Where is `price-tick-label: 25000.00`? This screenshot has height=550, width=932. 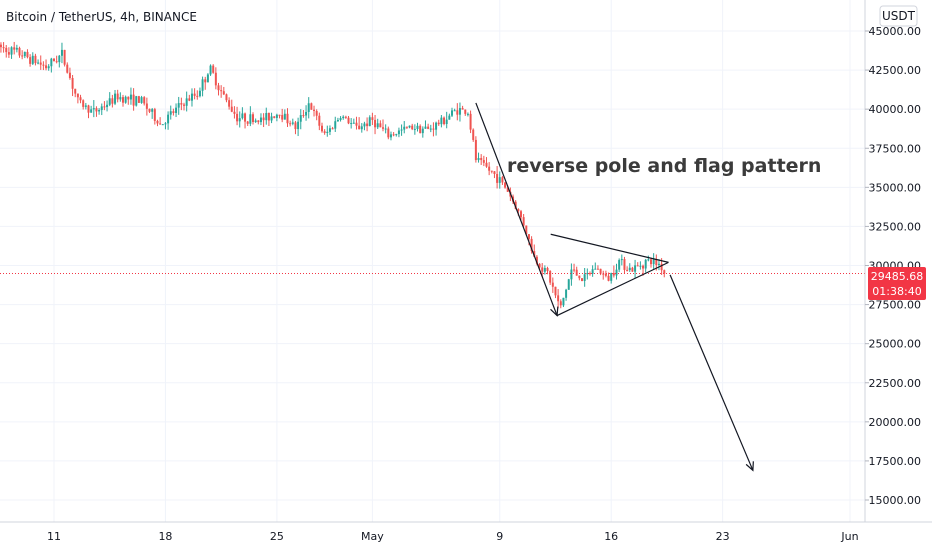
price-tick-label: 25000.00 is located at coordinates (895, 344).